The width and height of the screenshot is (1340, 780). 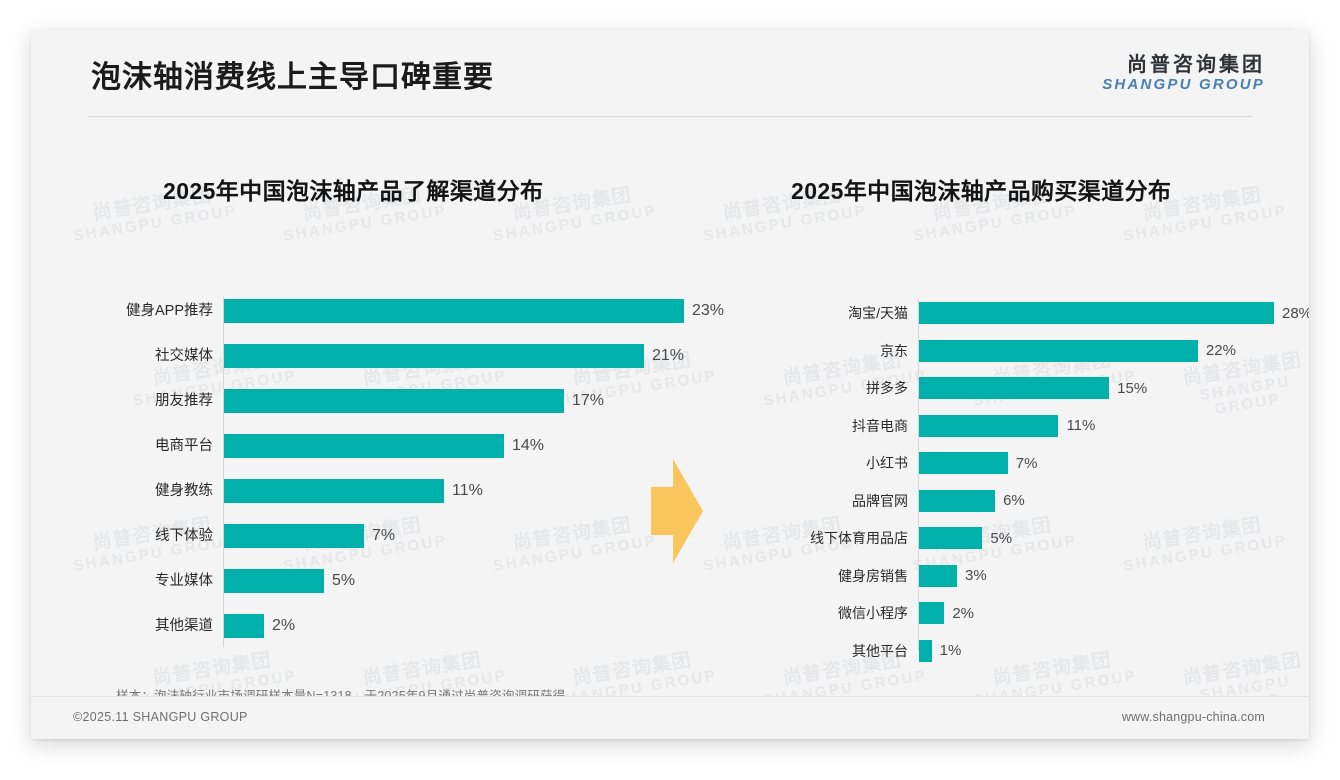 I want to click on bar-row: 微信小程序 2%, so click(x=996, y=613).